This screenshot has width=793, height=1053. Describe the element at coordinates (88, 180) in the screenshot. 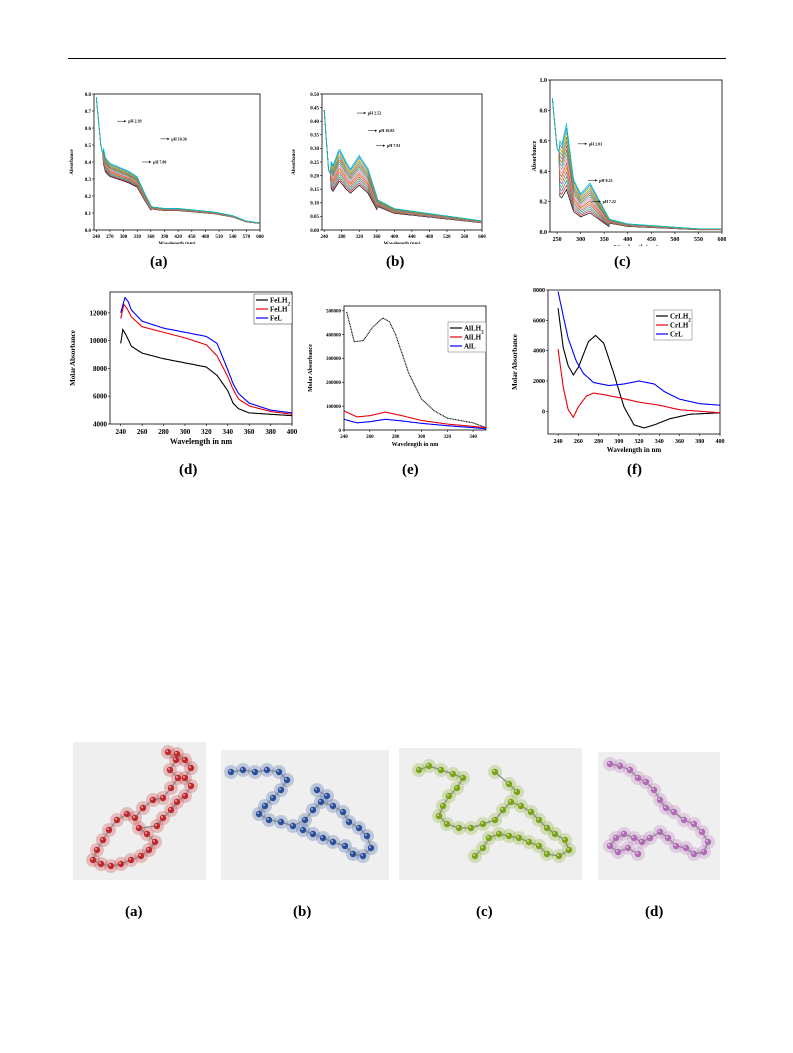

I see `y-tick-label: 0.3` at that location.